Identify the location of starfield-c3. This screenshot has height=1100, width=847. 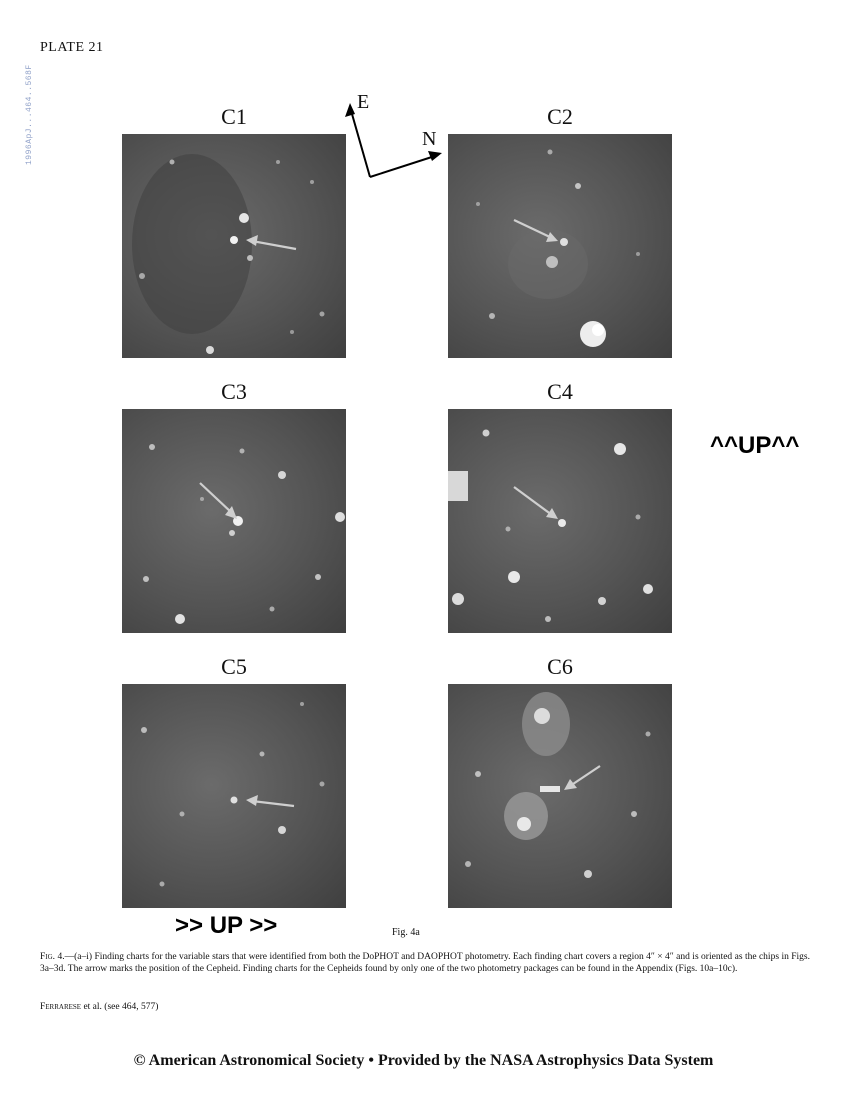
(244, 534).